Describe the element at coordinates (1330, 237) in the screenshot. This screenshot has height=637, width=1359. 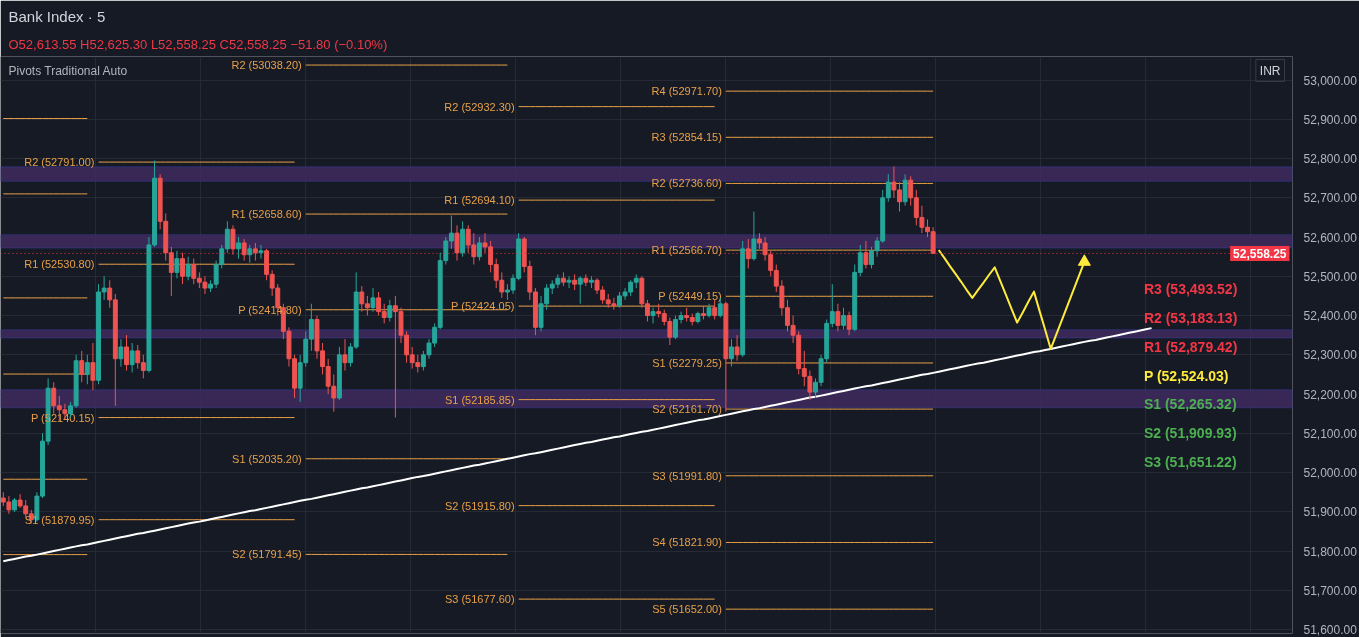
I see `y-tick-label: 52,600.00` at that location.